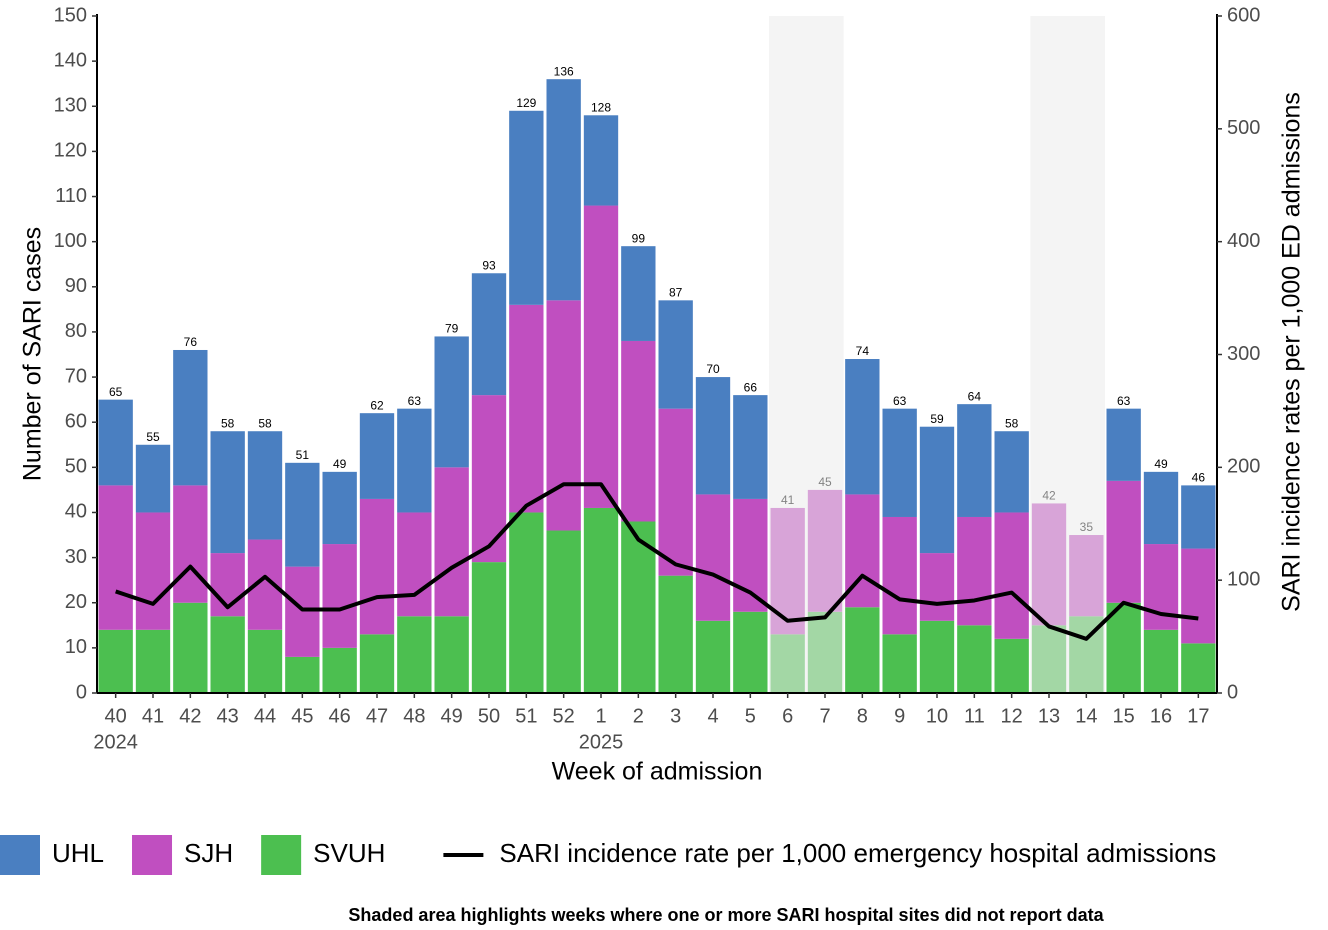 This screenshot has height=930, width=1328. Describe the element at coordinates (1243, 467) in the screenshot. I see `y2-tick-label: 200` at that location.